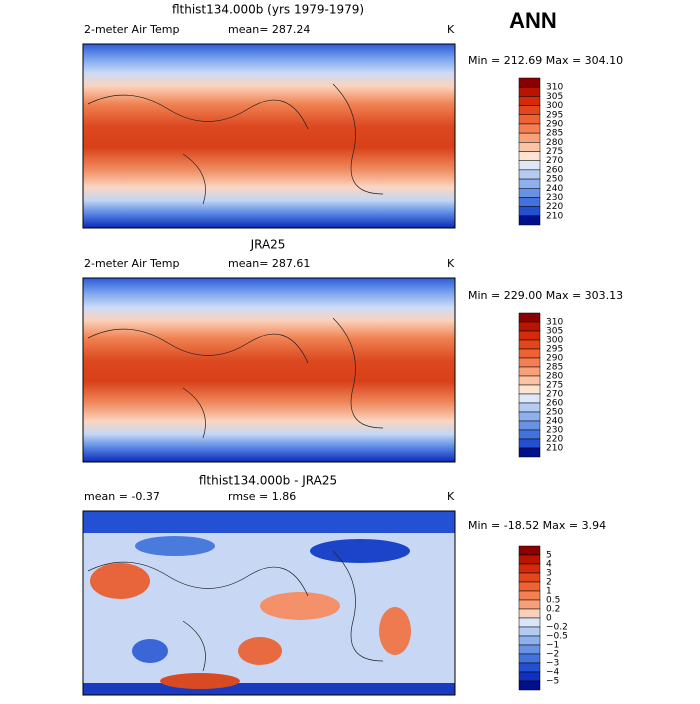  I want to click on min-max: Min = 212.69 Max = 304.10, so click(545, 60).